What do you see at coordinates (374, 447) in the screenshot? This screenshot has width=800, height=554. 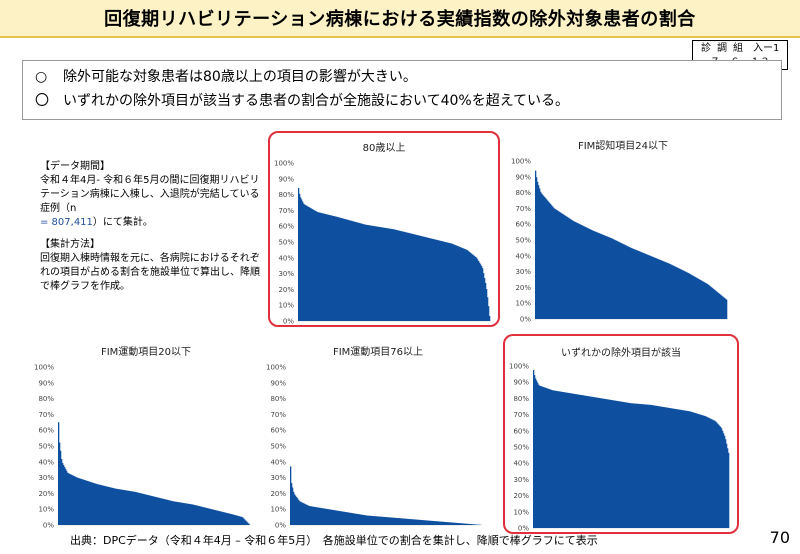 I see `chart-plot: 0% 10% 20% 30% 40% 50% 60% 70% 80% 90% 100%` at bounding box center [374, 447].